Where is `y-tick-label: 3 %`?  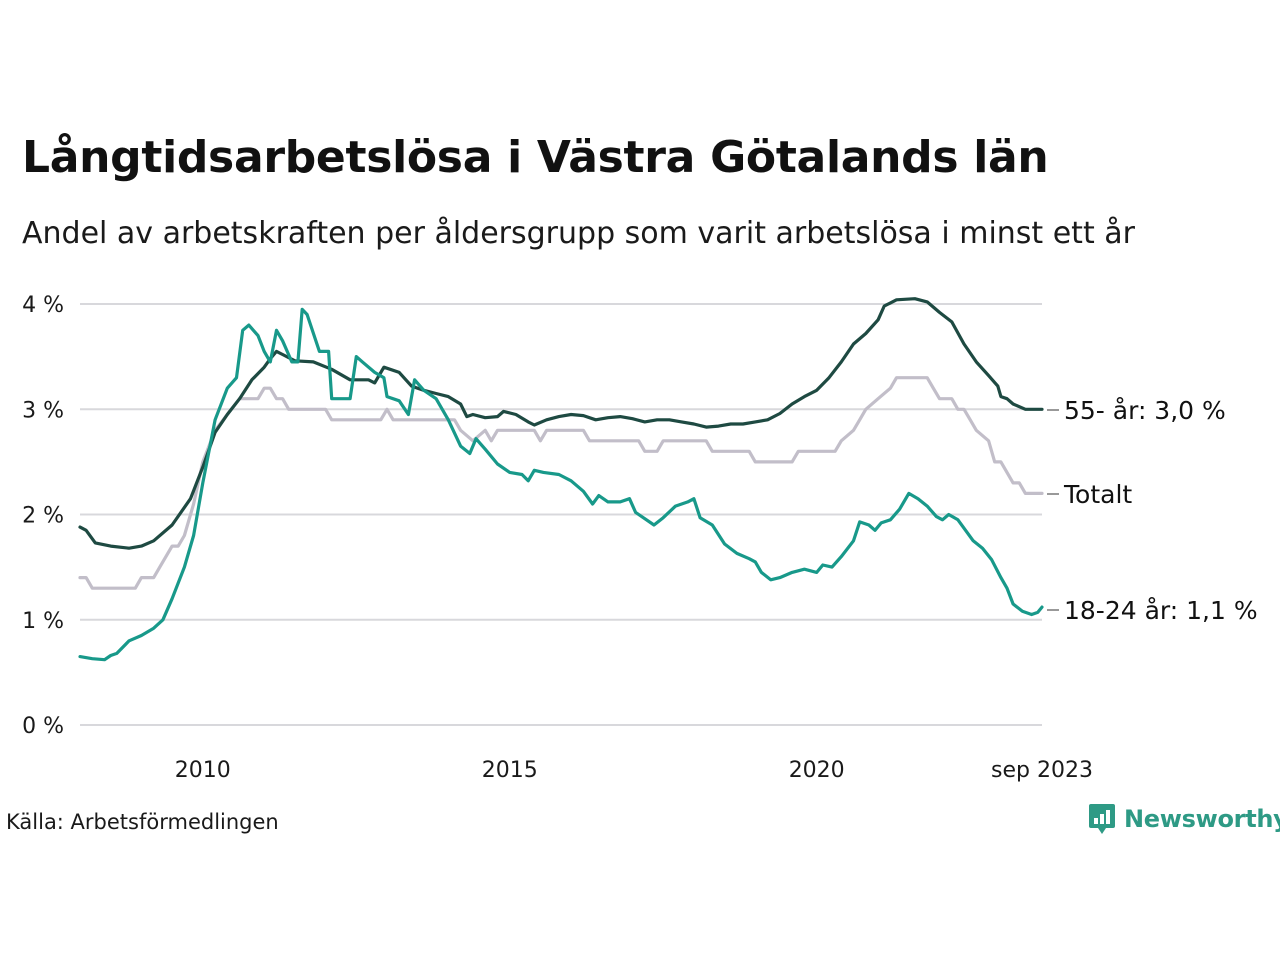
y-tick-label: 3 % is located at coordinates (43, 410).